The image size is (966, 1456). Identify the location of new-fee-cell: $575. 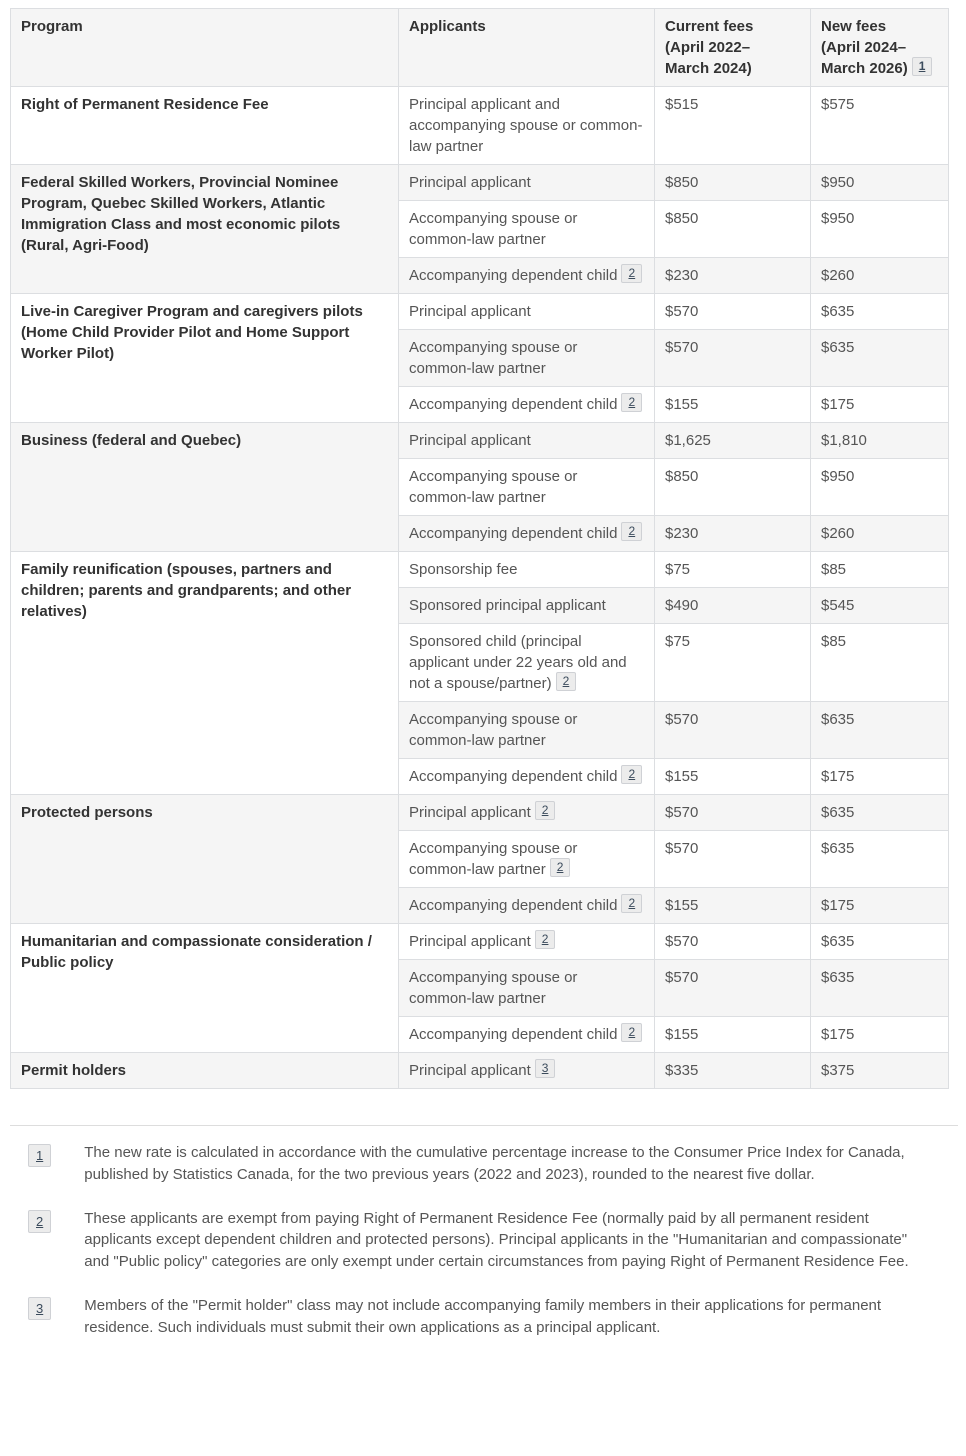
(879, 125).